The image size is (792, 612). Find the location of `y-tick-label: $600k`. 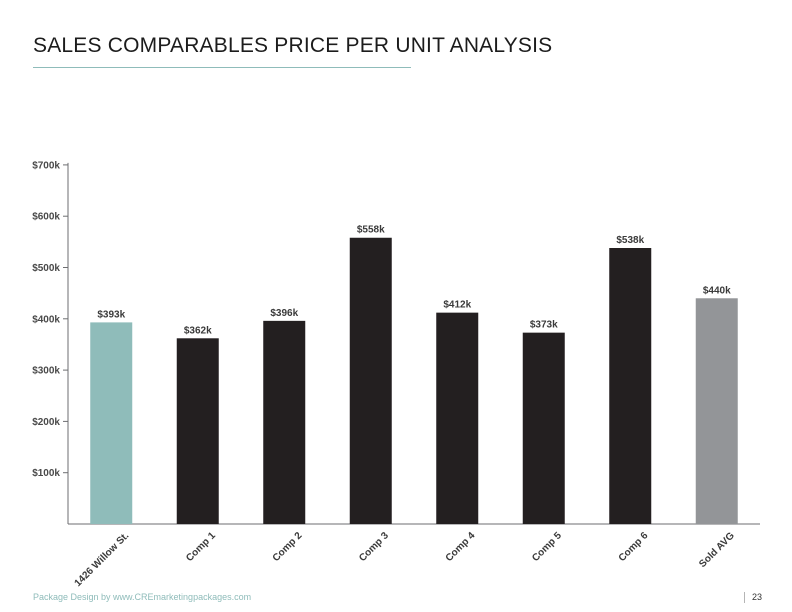

y-tick-label: $600k is located at coordinates (46, 217).